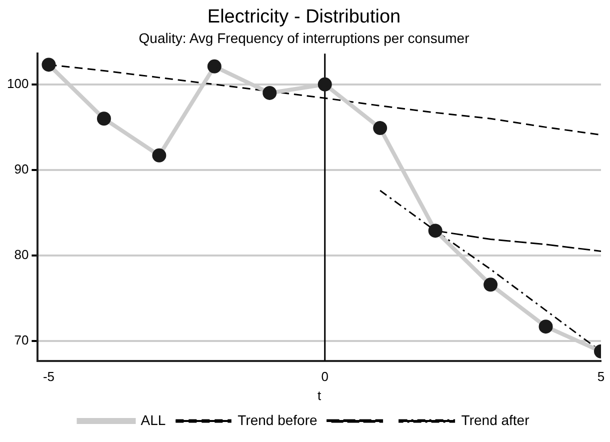 This screenshot has width=610, height=442. What do you see at coordinates (21, 254) in the screenshot?
I see `y-tick-label: 80` at bounding box center [21, 254].